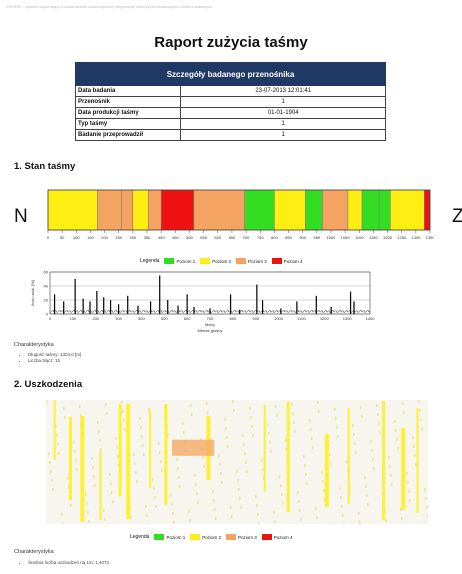  Describe the element at coordinates (128, 91) in the screenshot. I see `row-label: Data badania` at that location.